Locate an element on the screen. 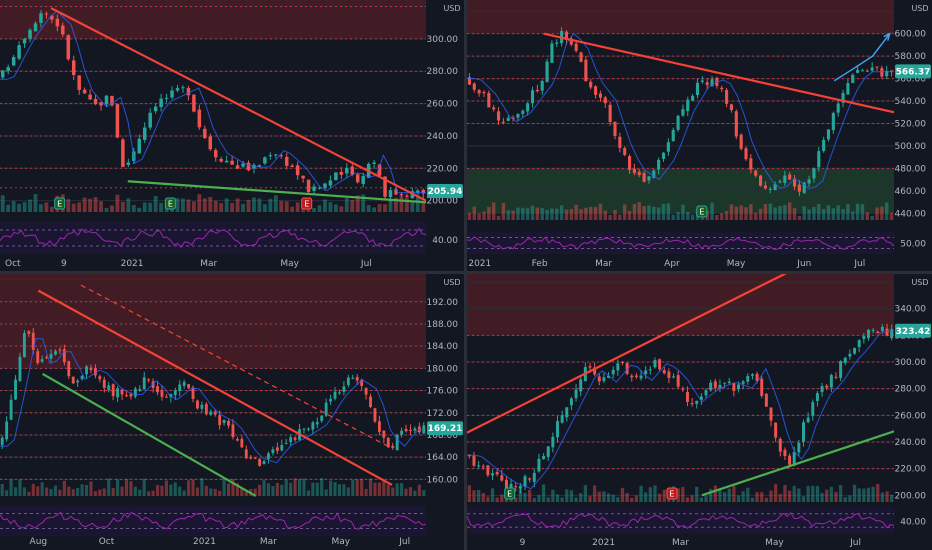 The height and width of the screenshot is (550, 932). time-tick-label: Jul is located at coordinates (855, 543).